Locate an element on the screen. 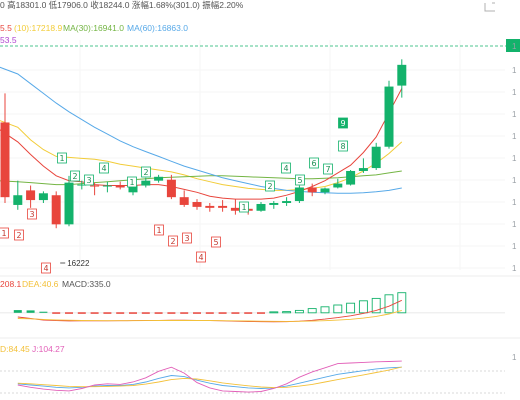  ma30-label: MA(30):16941.0 is located at coordinates (93, 28).